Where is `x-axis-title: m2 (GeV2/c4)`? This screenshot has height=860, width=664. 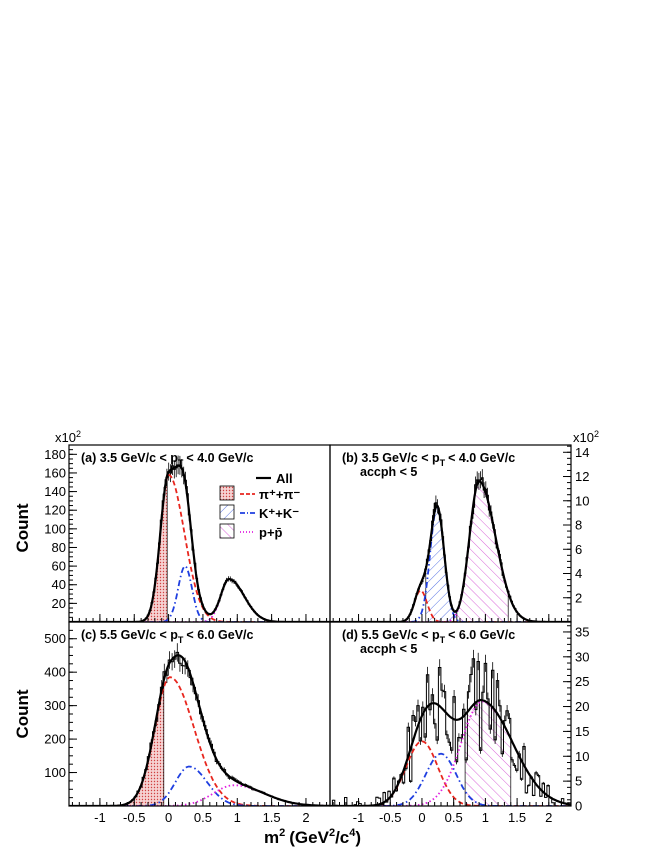
x-axis-title: m2 (GeV2/c4) is located at coordinates (312, 837).